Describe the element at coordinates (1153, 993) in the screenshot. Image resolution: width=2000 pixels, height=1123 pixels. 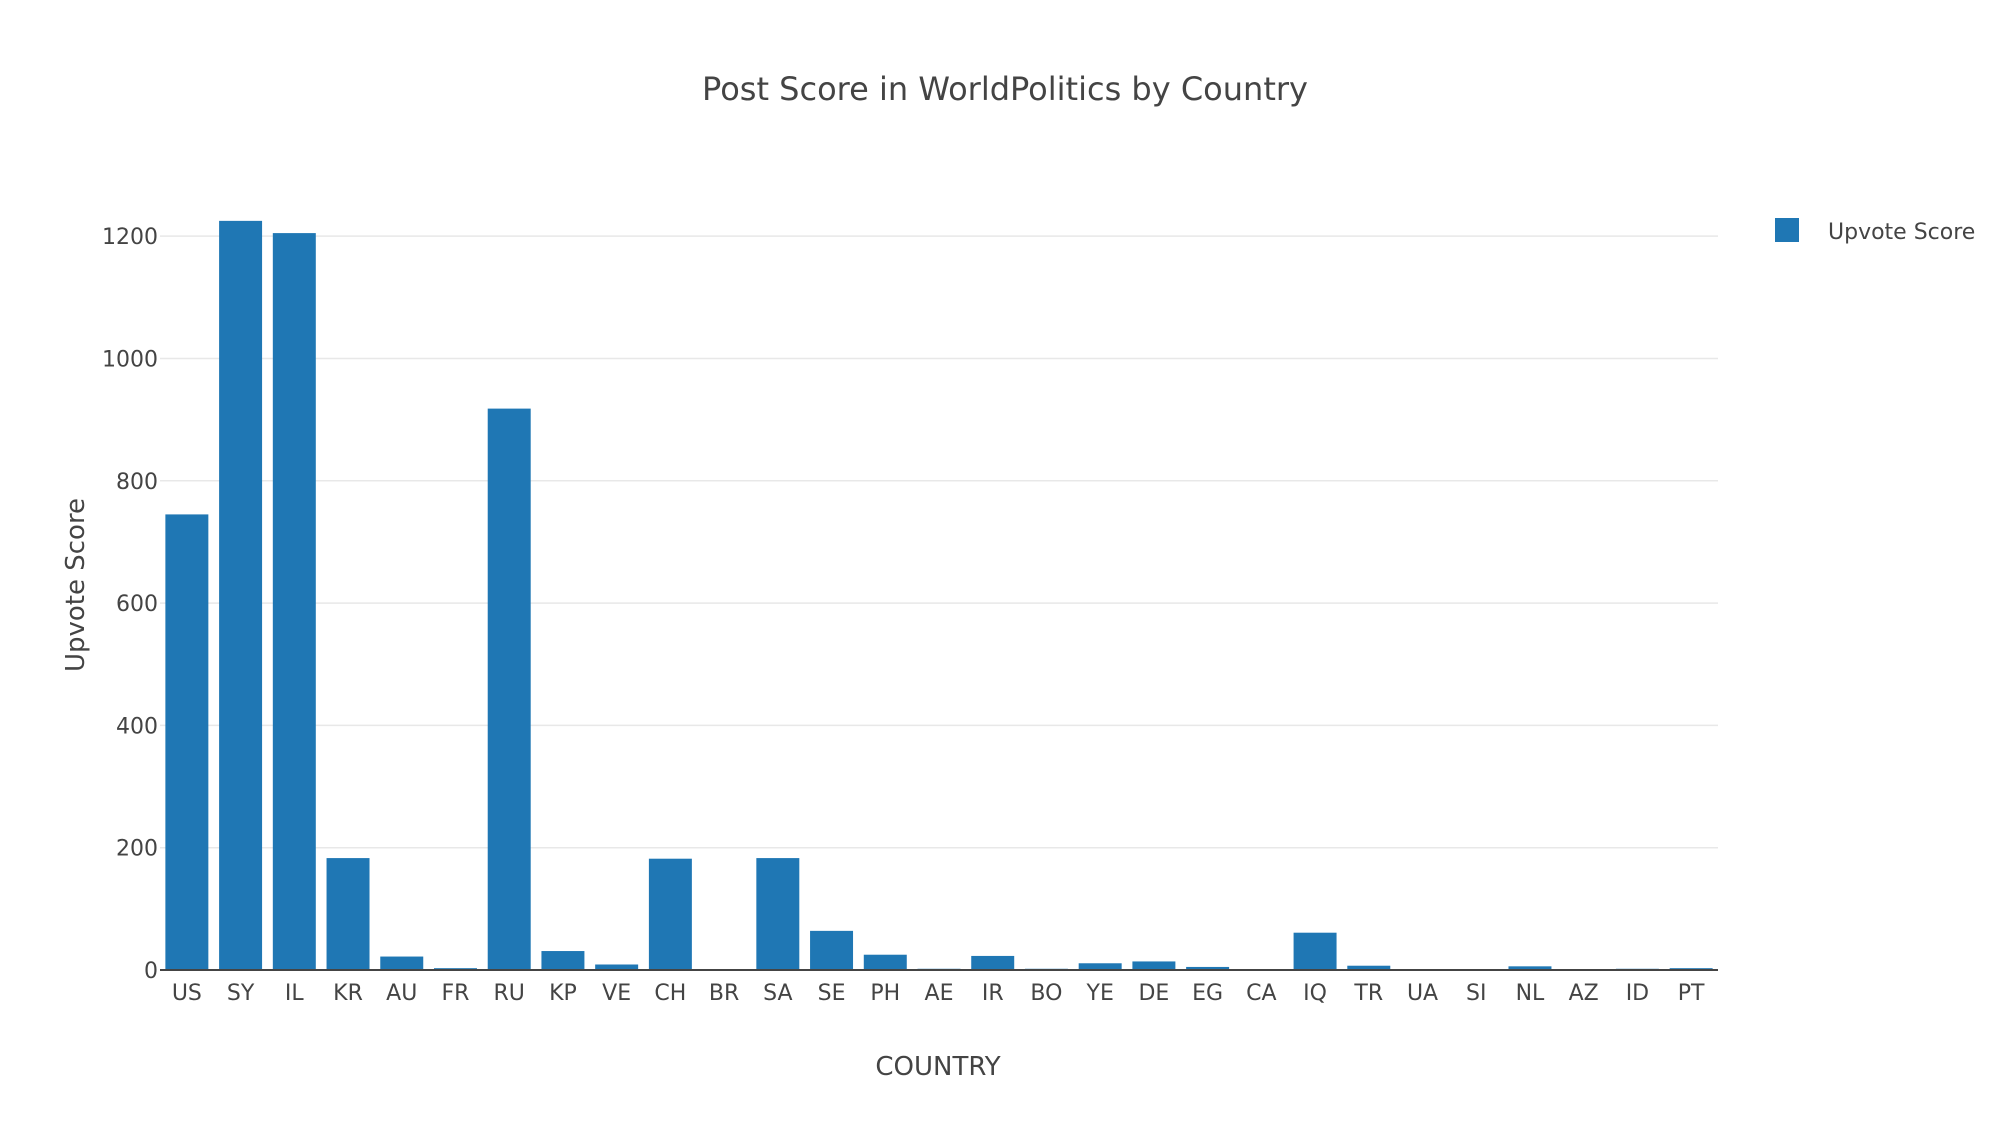
I see `x-tick-label: DE` at that location.